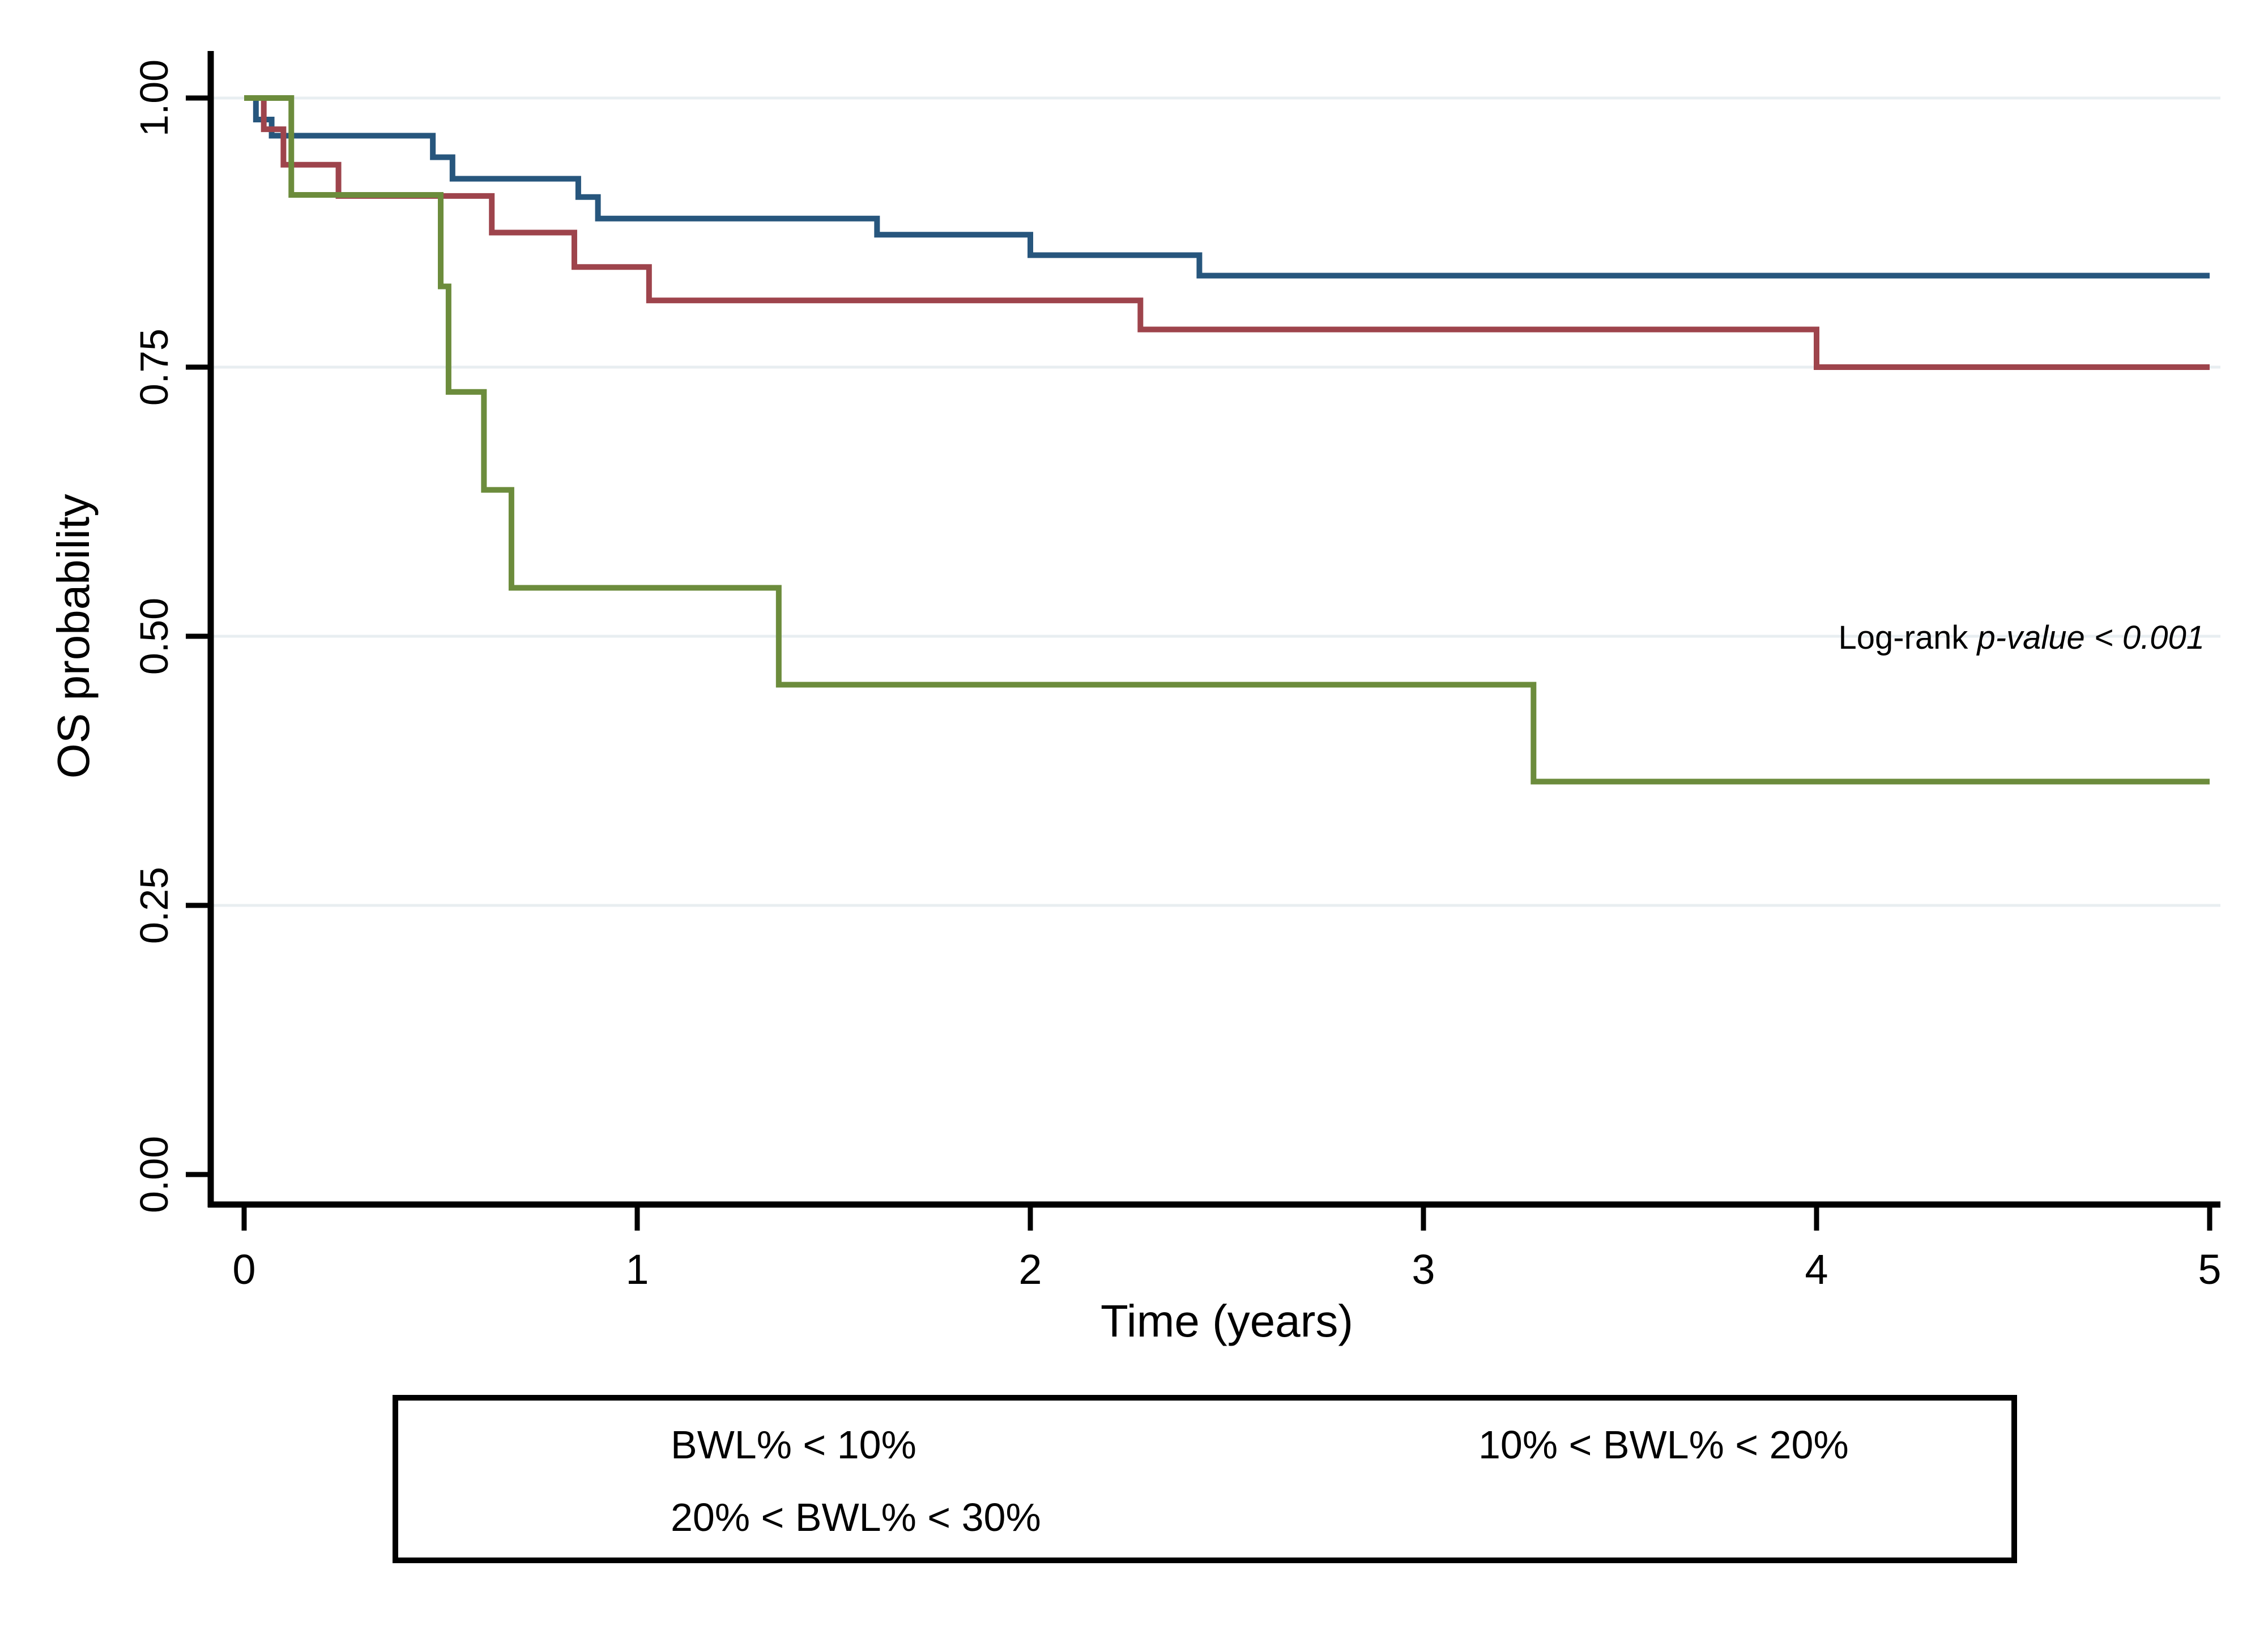  I want to click on y-tick-label-1.00: 1.00, so click(154, 98).